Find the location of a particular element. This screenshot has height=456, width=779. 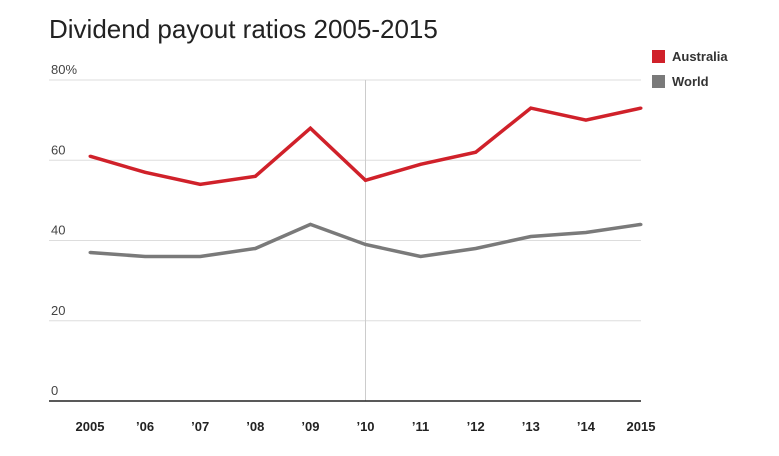

y-tick-label-80: 80% is located at coordinates (64, 69).